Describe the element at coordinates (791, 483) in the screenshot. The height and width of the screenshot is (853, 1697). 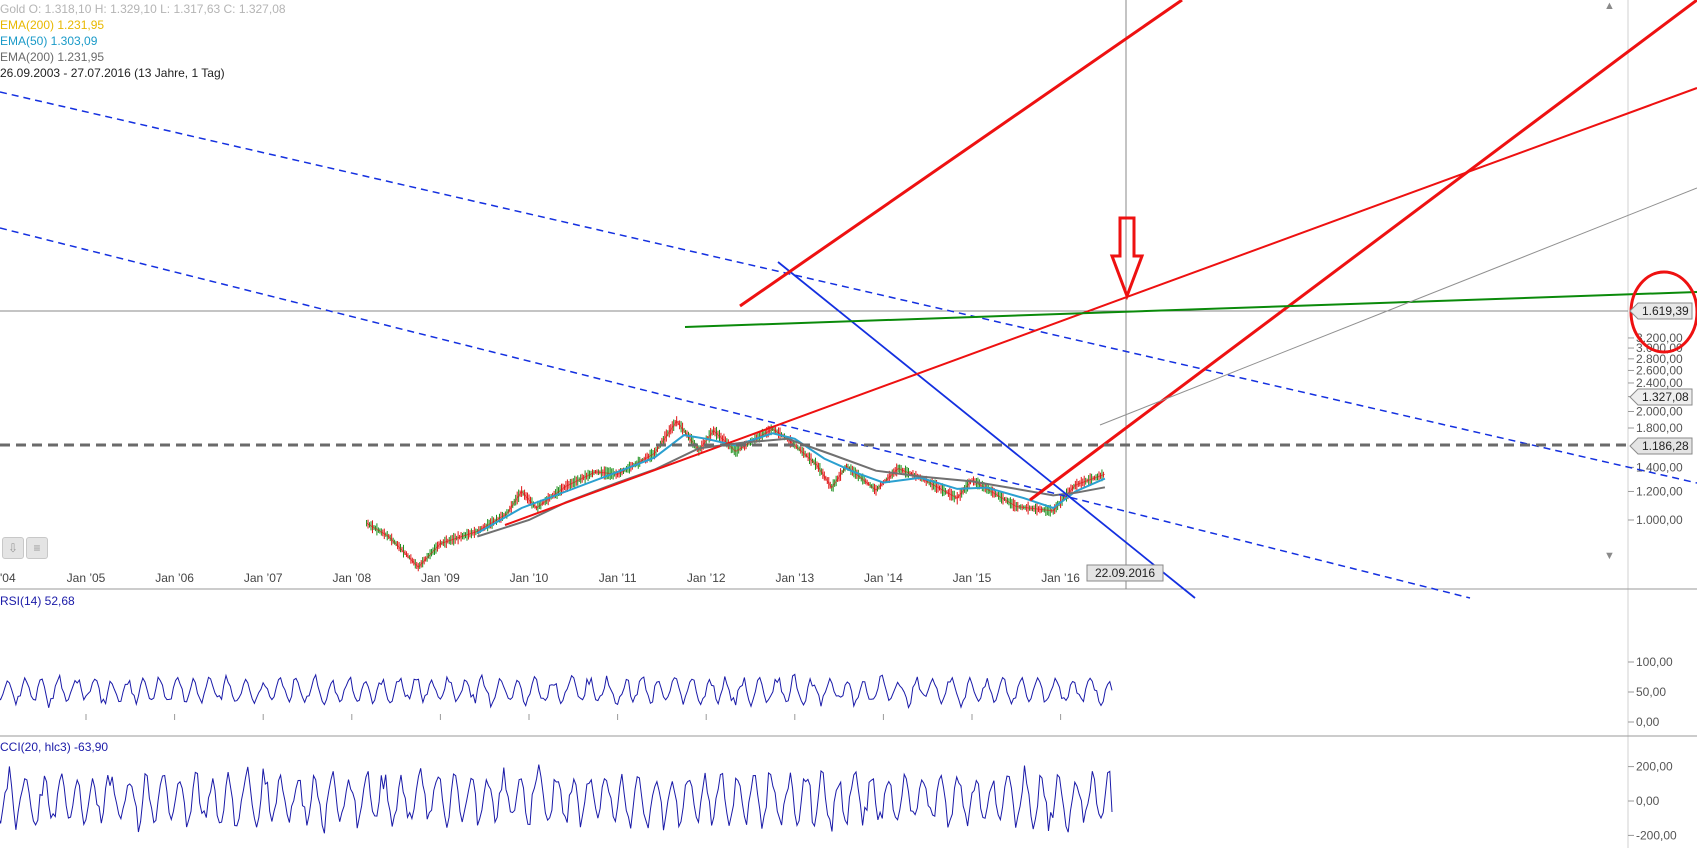
I see `ema50-line` at that location.